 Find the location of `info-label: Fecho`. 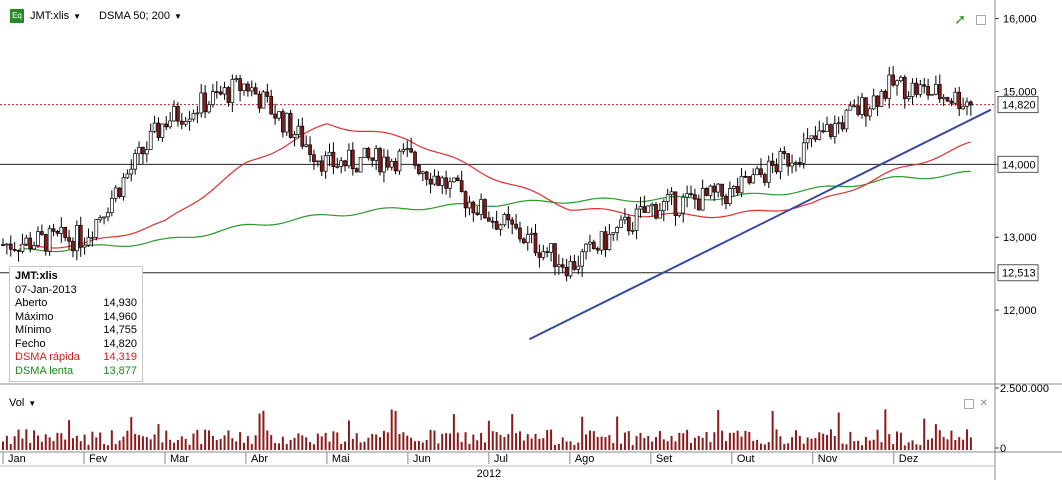

info-label: Fecho is located at coordinates (30, 343).